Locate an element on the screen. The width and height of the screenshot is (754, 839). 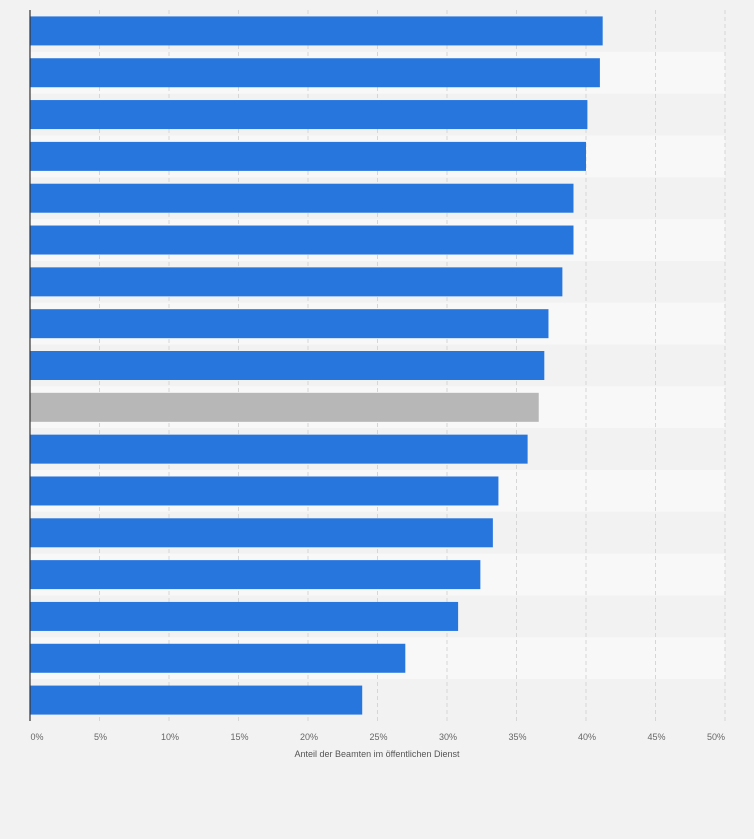
x-tick-label: 40% is located at coordinates (587, 737).